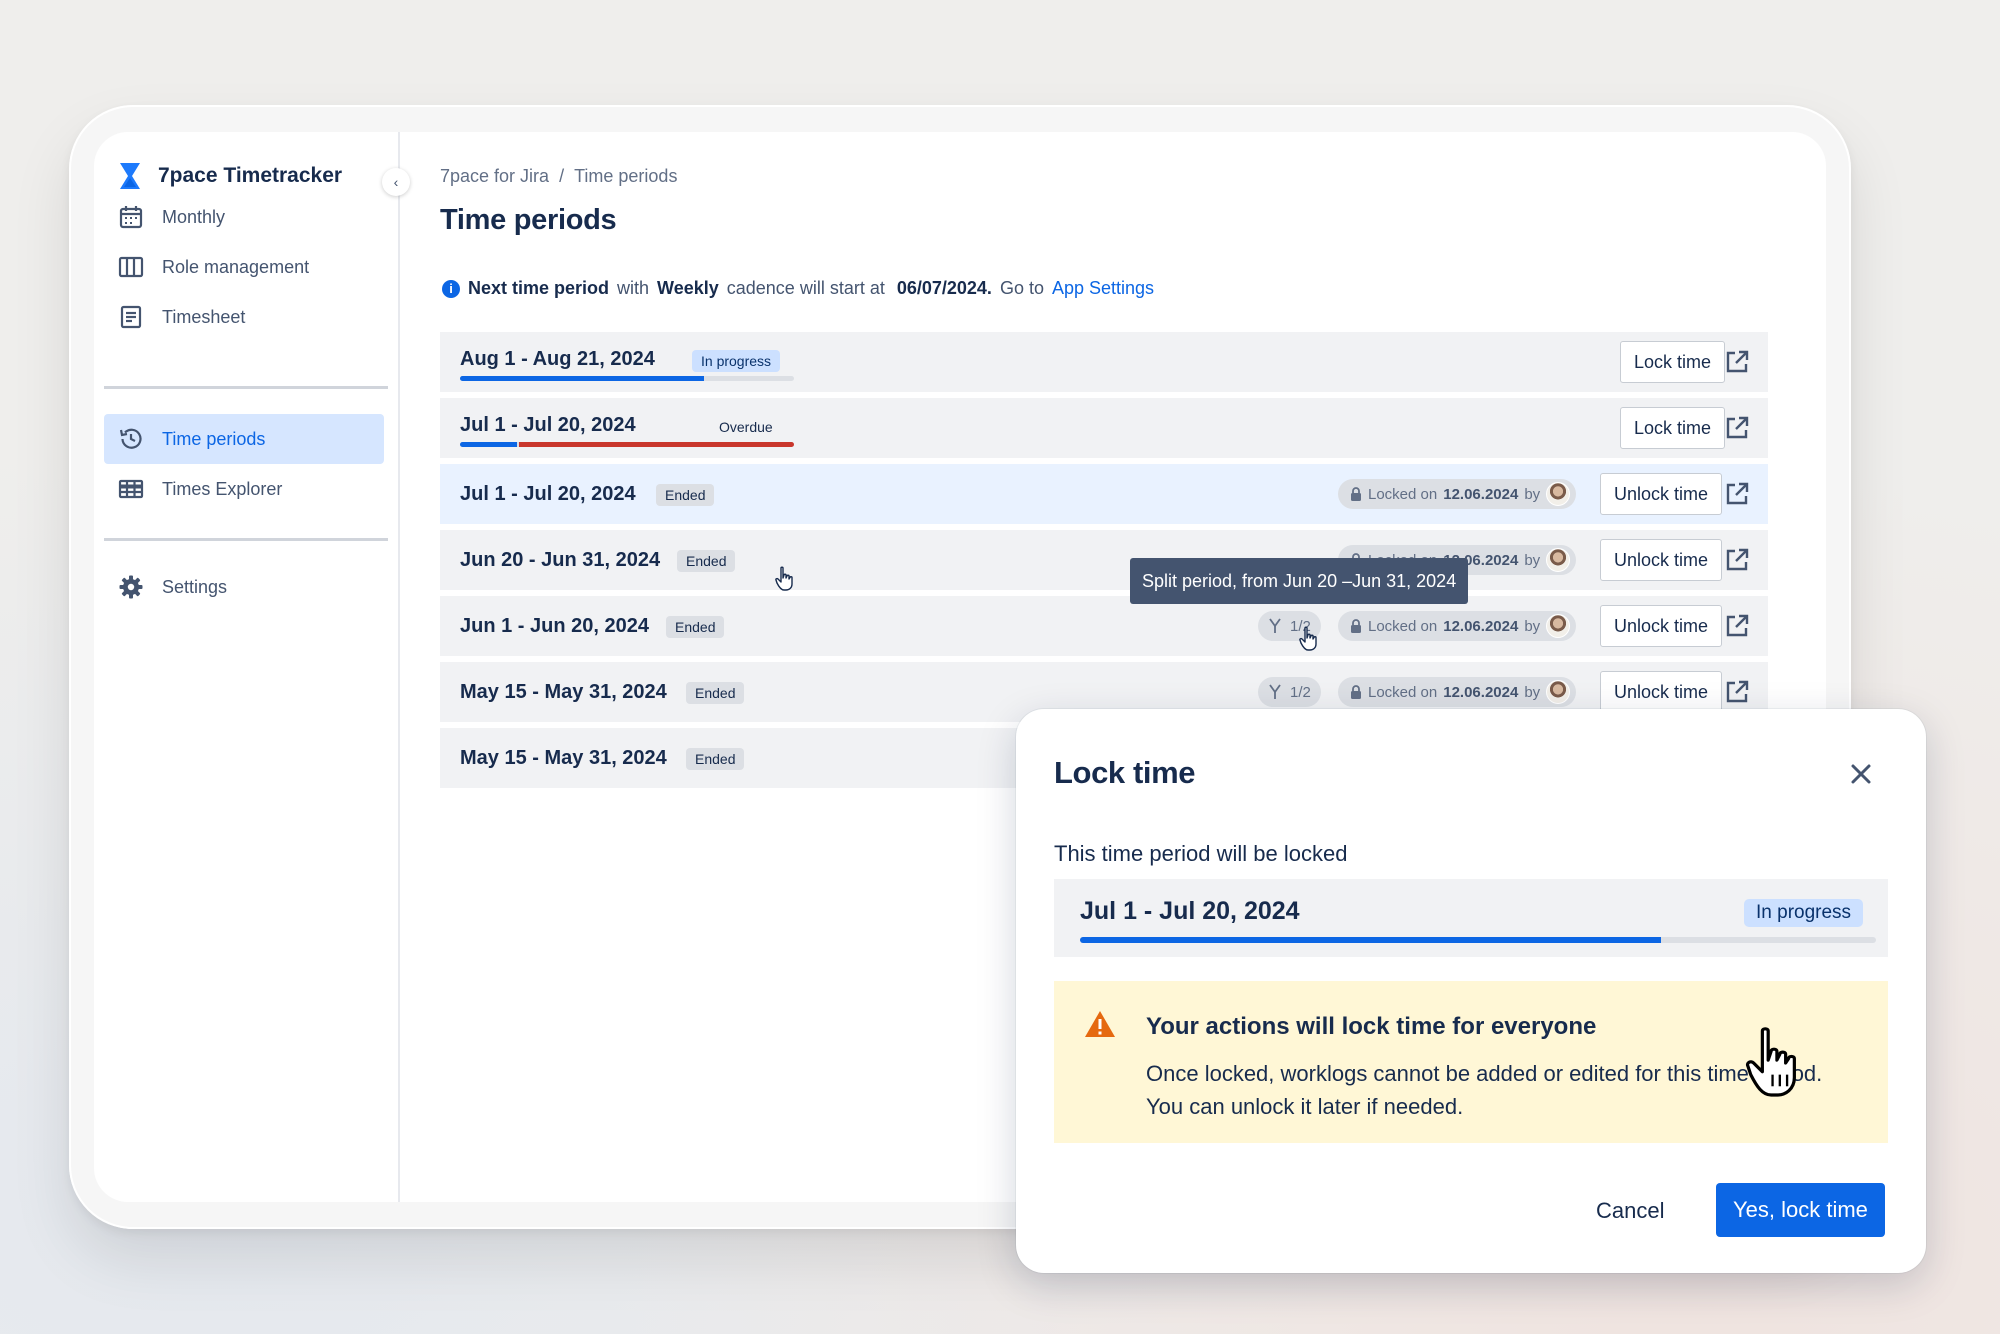  What do you see at coordinates (1800, 1210) in the screenshot?
I see `confirm-lock-button: Yes, lock time` at bounding box center [1800, 1210].